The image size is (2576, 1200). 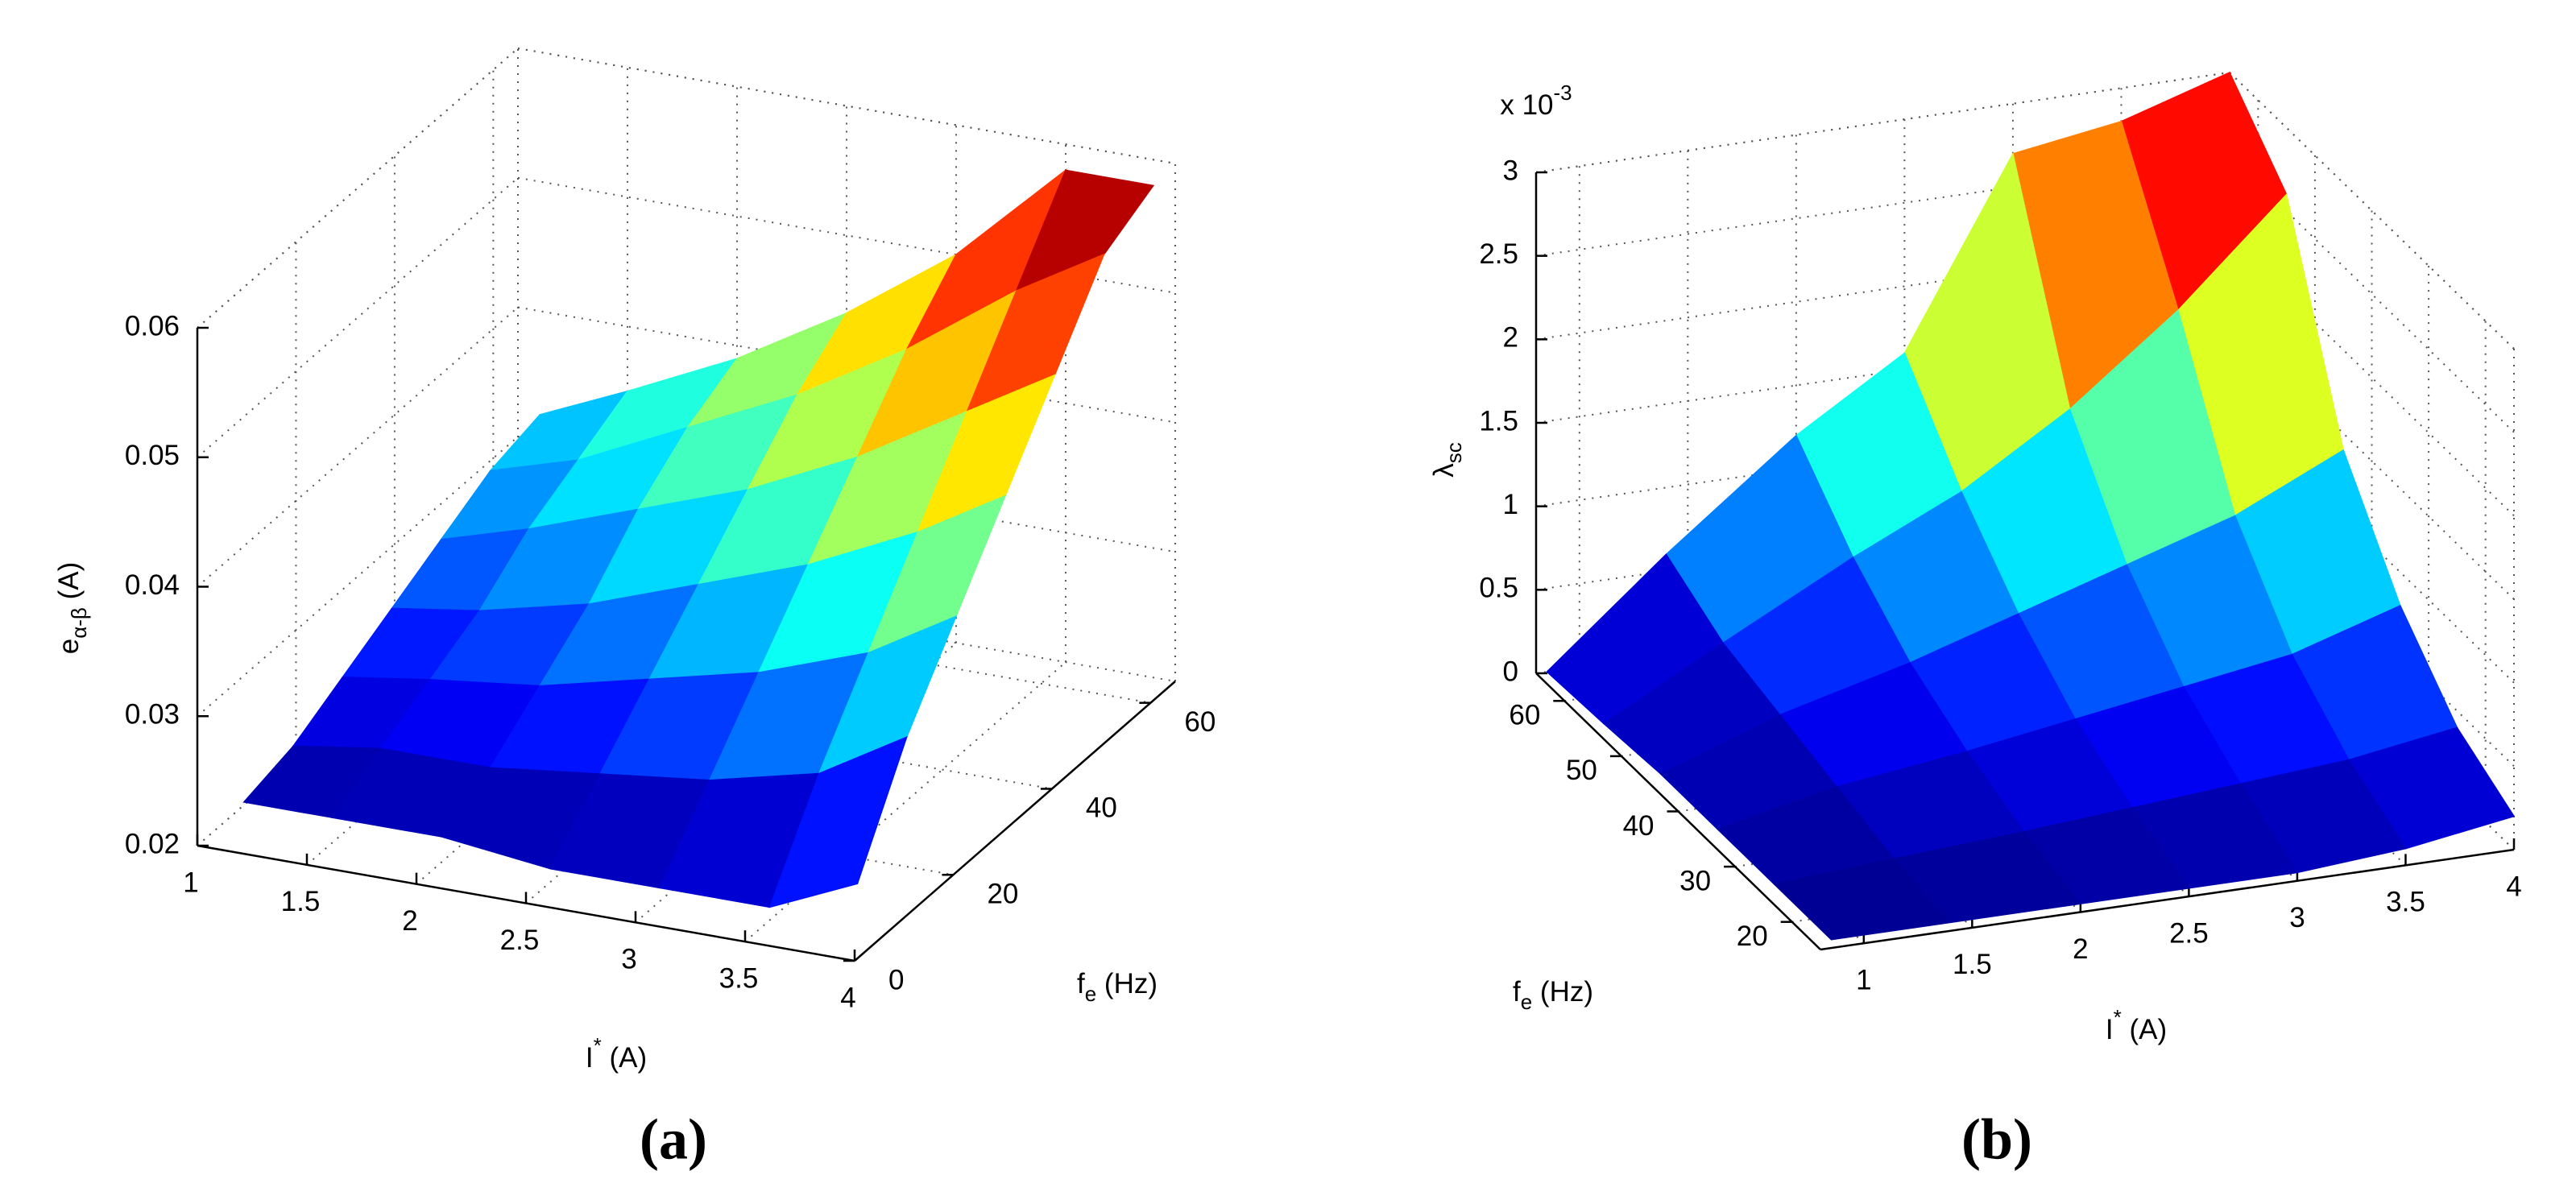 What do you see at coordinates (1510, 338) in the screenshot?
I see `z-tick-label: 2` at bounding box center [1510, 338].